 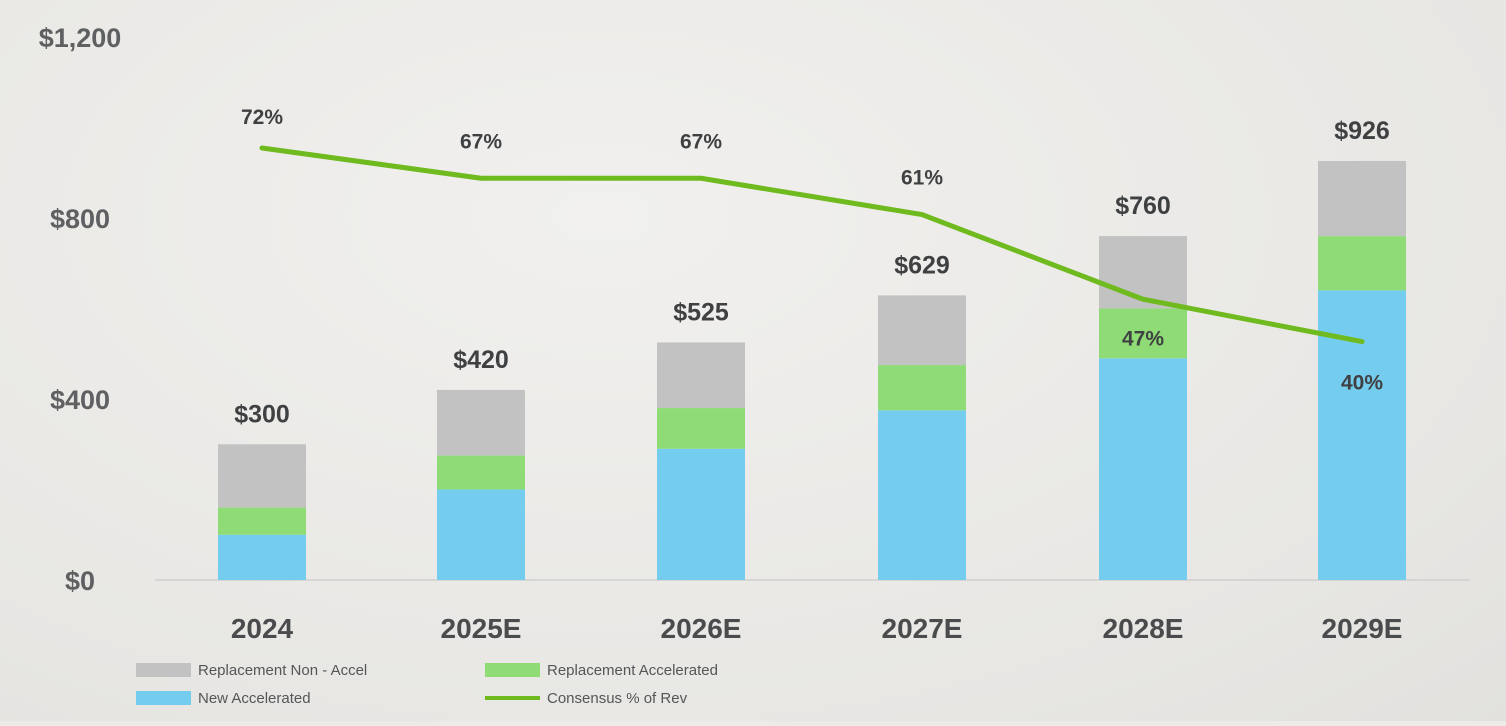 I want to click on bar-total-label: $760, so click(x=1143, y=206).